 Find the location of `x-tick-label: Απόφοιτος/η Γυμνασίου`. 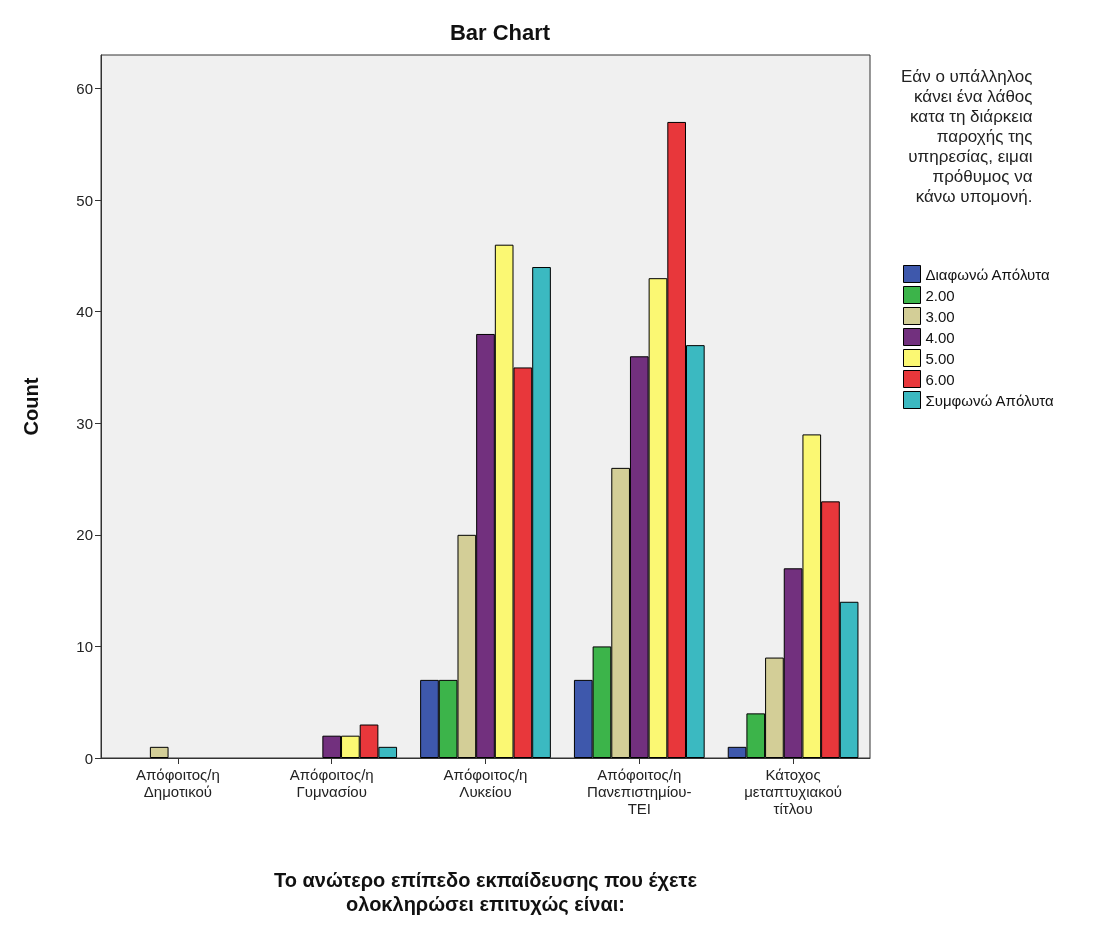

x-tick-label: Απόφοιτος/η Γυμνασίου is located at coordinates (331, 783).